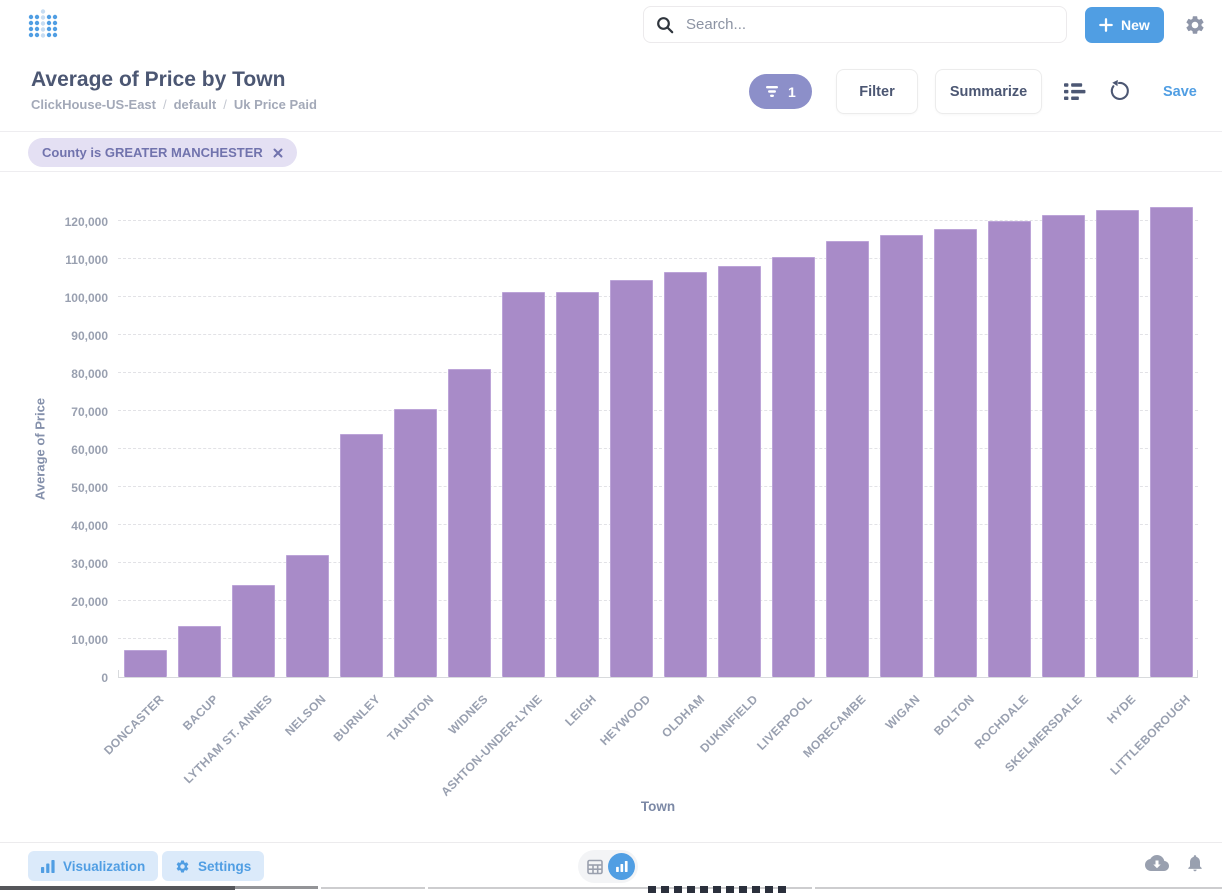  I want to click on visualization-footer: Visualization Settings, so click(611, 867).